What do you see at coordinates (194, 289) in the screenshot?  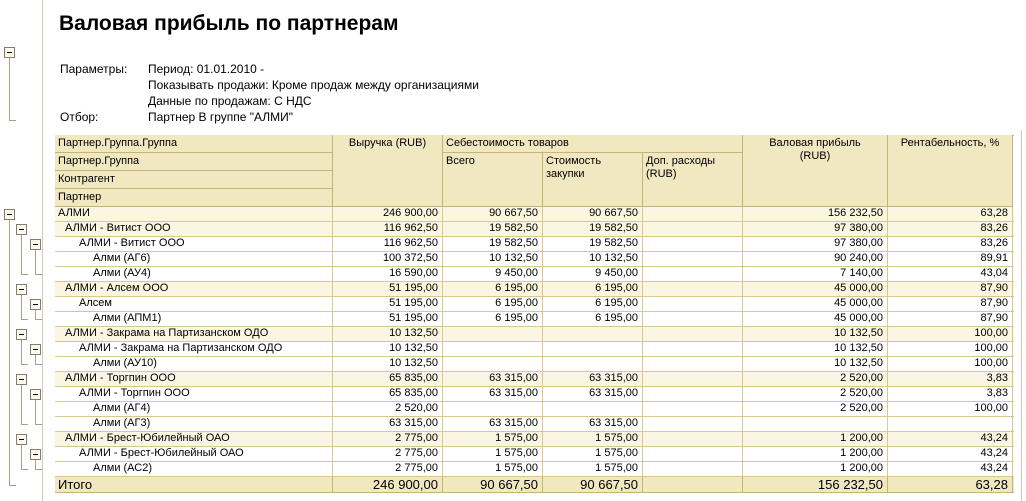 I see `partner-name-cell: АЛМИ - Алсем ООО` at bounding box center [194, 289].